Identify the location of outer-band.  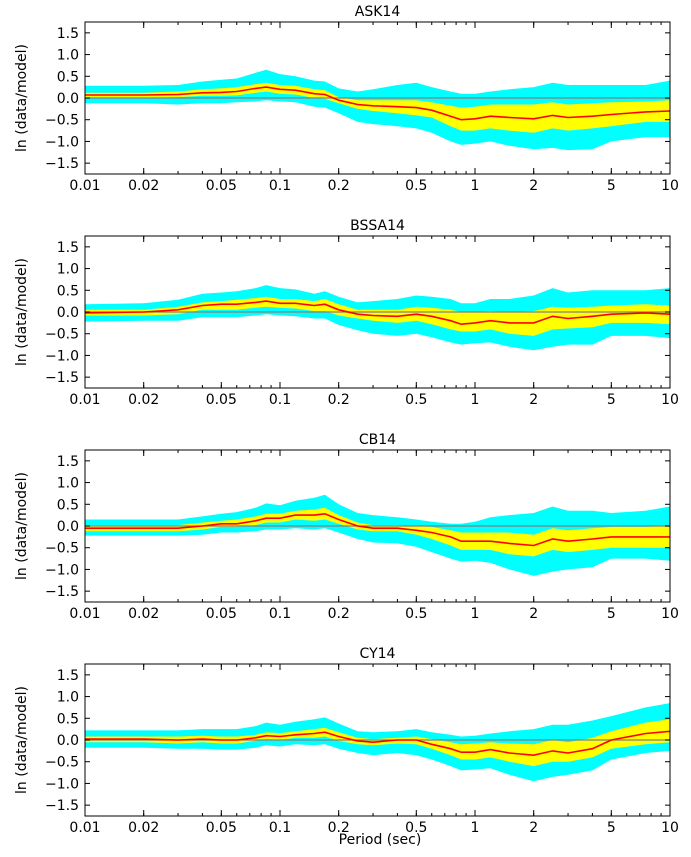
(377, 535).